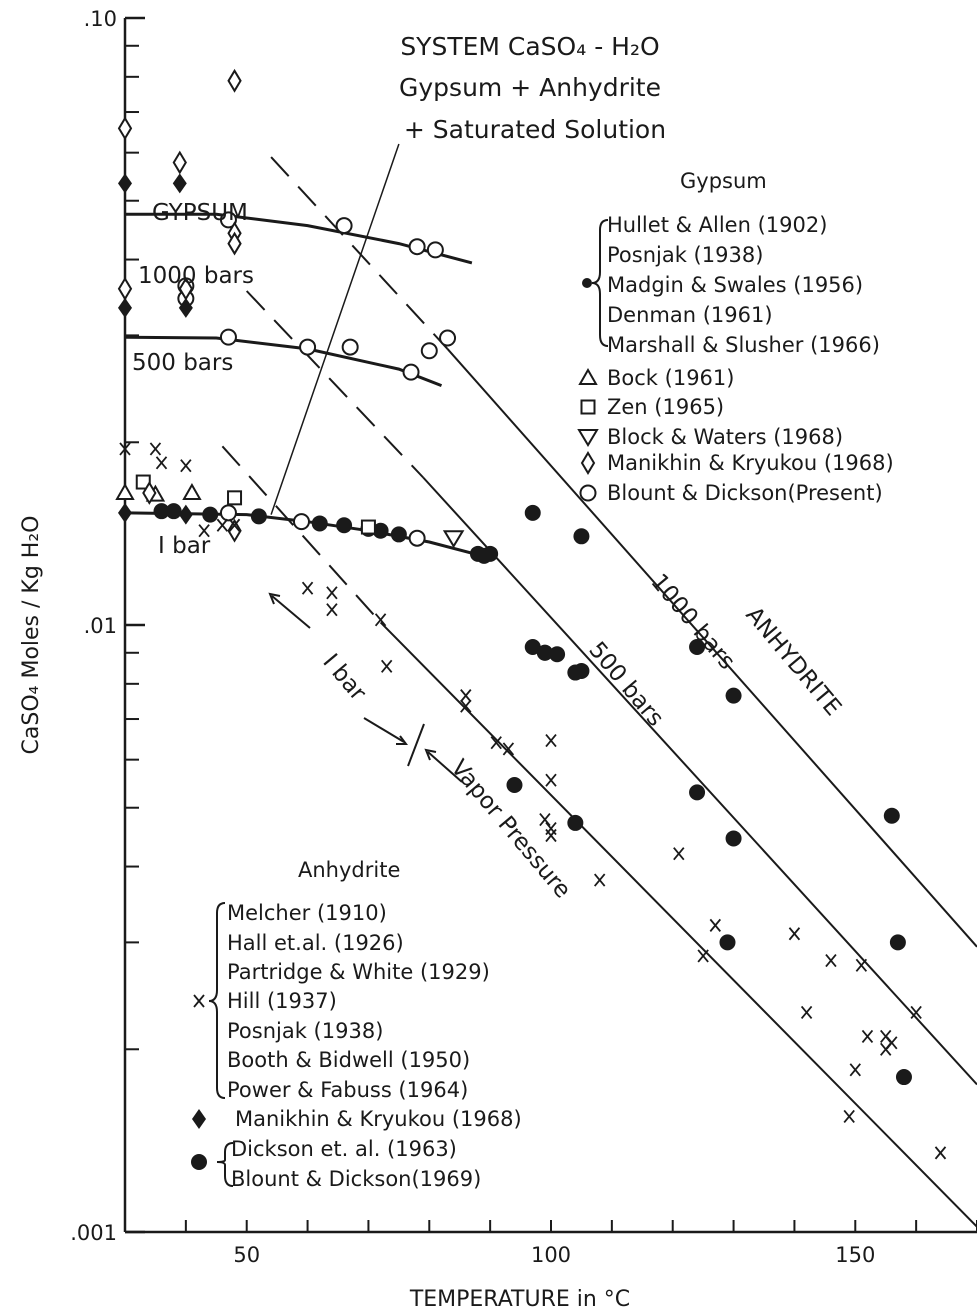 This screenshot has height=1312, width=977. Describe the element at coordinates (199, 1082) in the screenshot. I see `legend-anhydrite-markers` at that location.